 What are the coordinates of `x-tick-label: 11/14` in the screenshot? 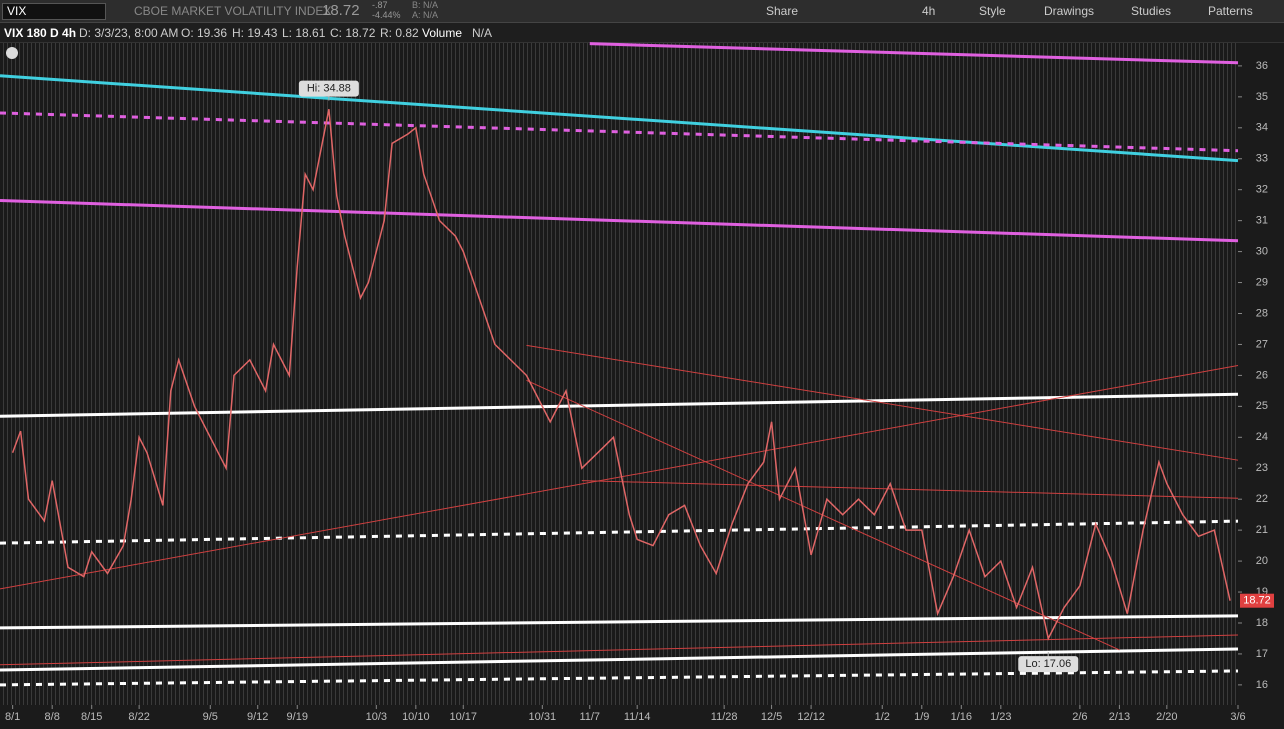 It's located at (637, 717).